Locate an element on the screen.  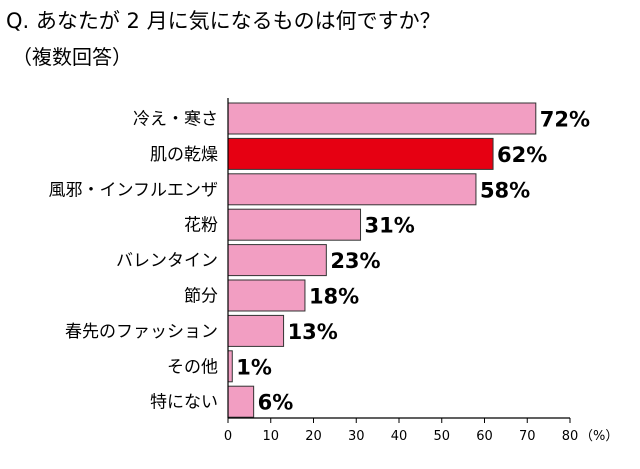
category-label: バレンタイン is located at coordinates (167, 261).